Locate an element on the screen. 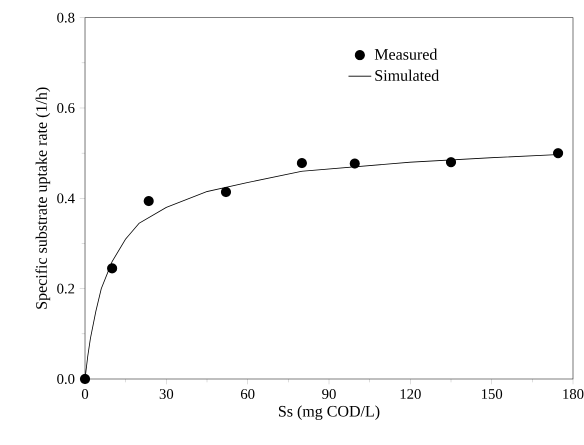 This screenshot has height=445, width=584. x-tick-label: 180 is located at coordinates (573, 394).